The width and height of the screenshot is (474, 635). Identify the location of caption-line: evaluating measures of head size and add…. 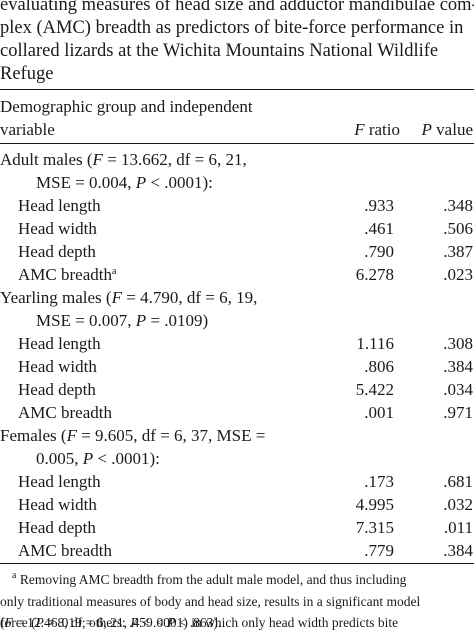
(237, 7).